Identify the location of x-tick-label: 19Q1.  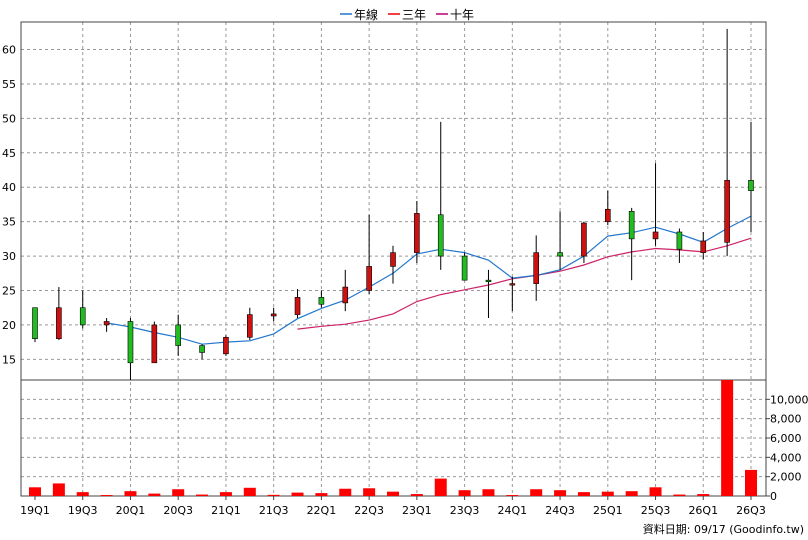
(35, 510).